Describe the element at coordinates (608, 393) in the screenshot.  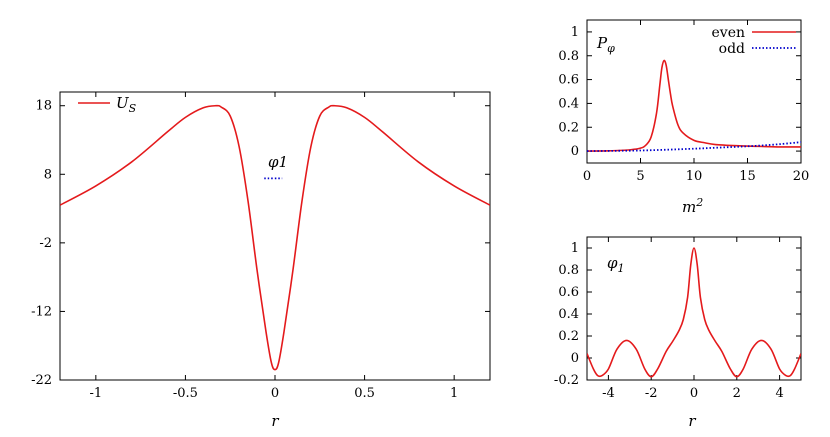
I see `x-tick-label: -4` at that location.